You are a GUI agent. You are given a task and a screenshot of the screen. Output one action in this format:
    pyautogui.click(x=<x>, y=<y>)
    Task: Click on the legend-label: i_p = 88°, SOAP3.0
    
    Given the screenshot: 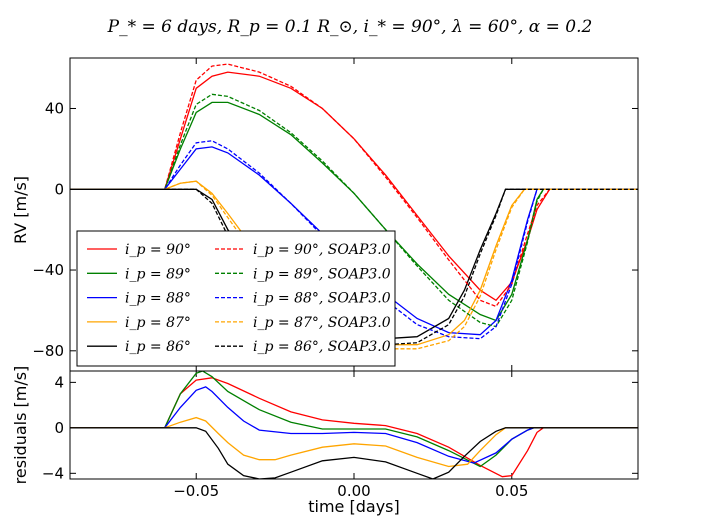 What is the action you would take?
    pyautogui.click(x=322, y=299)
    